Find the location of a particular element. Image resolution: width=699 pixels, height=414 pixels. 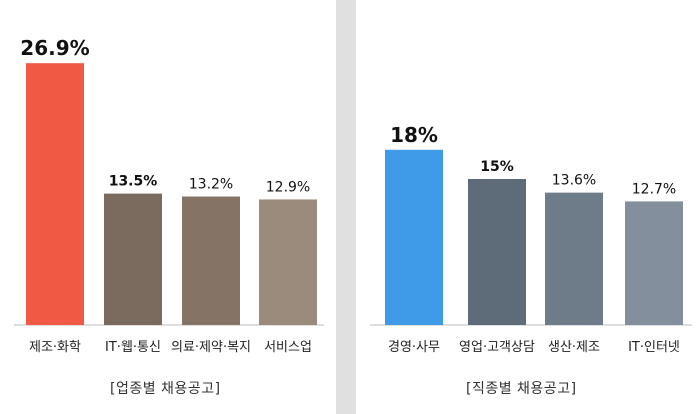

bar-value-label: 26.9% is located at coordinates (54, 48).